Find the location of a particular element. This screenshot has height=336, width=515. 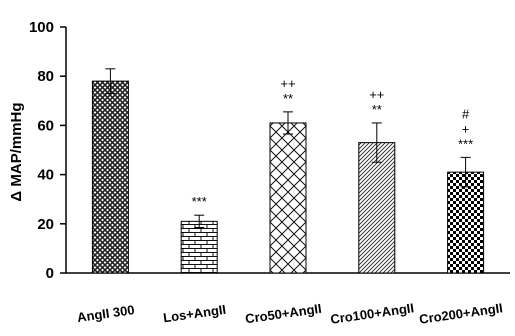

y-tick-label: 40 is located at coordinates (45, 175).